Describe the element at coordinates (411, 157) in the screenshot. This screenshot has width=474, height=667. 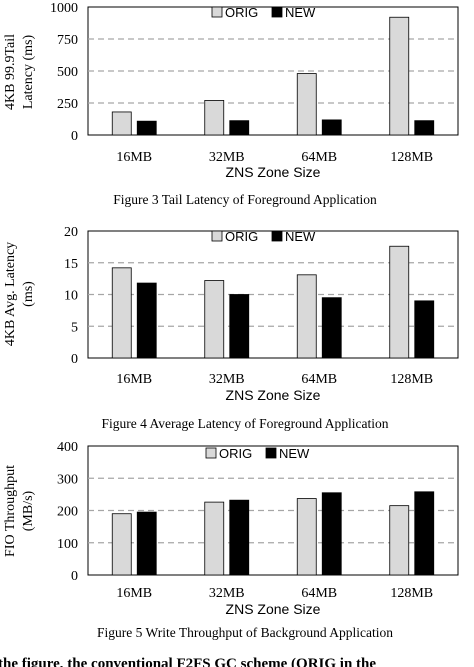
I see `chart1-x-tick-label: 128MB` at that location.